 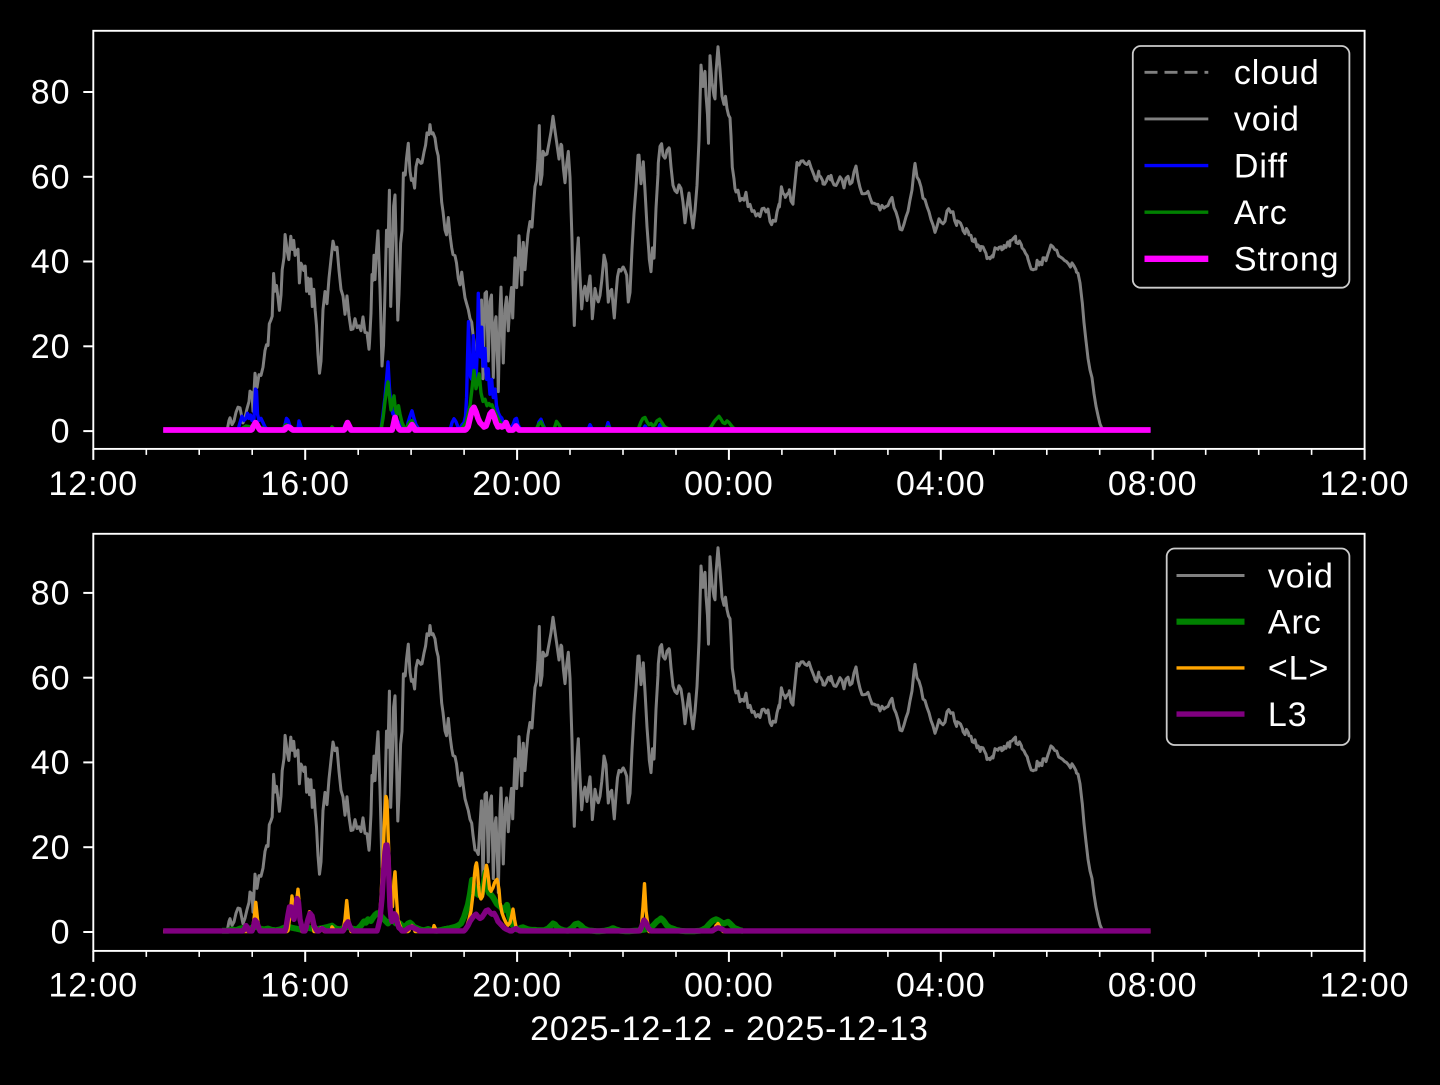 What do you see at coordinates (729, 1029) in the screenshot?
I see `svg-text: 2025-12-12 - 2025-12-13` at bounding box center [729, 1029].